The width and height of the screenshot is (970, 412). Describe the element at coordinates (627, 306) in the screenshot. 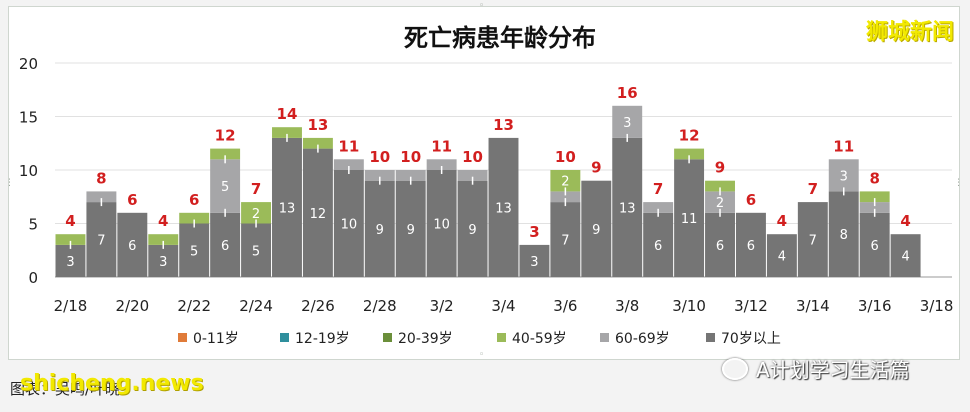

I see `x-tick-label: 3/8` at that location.